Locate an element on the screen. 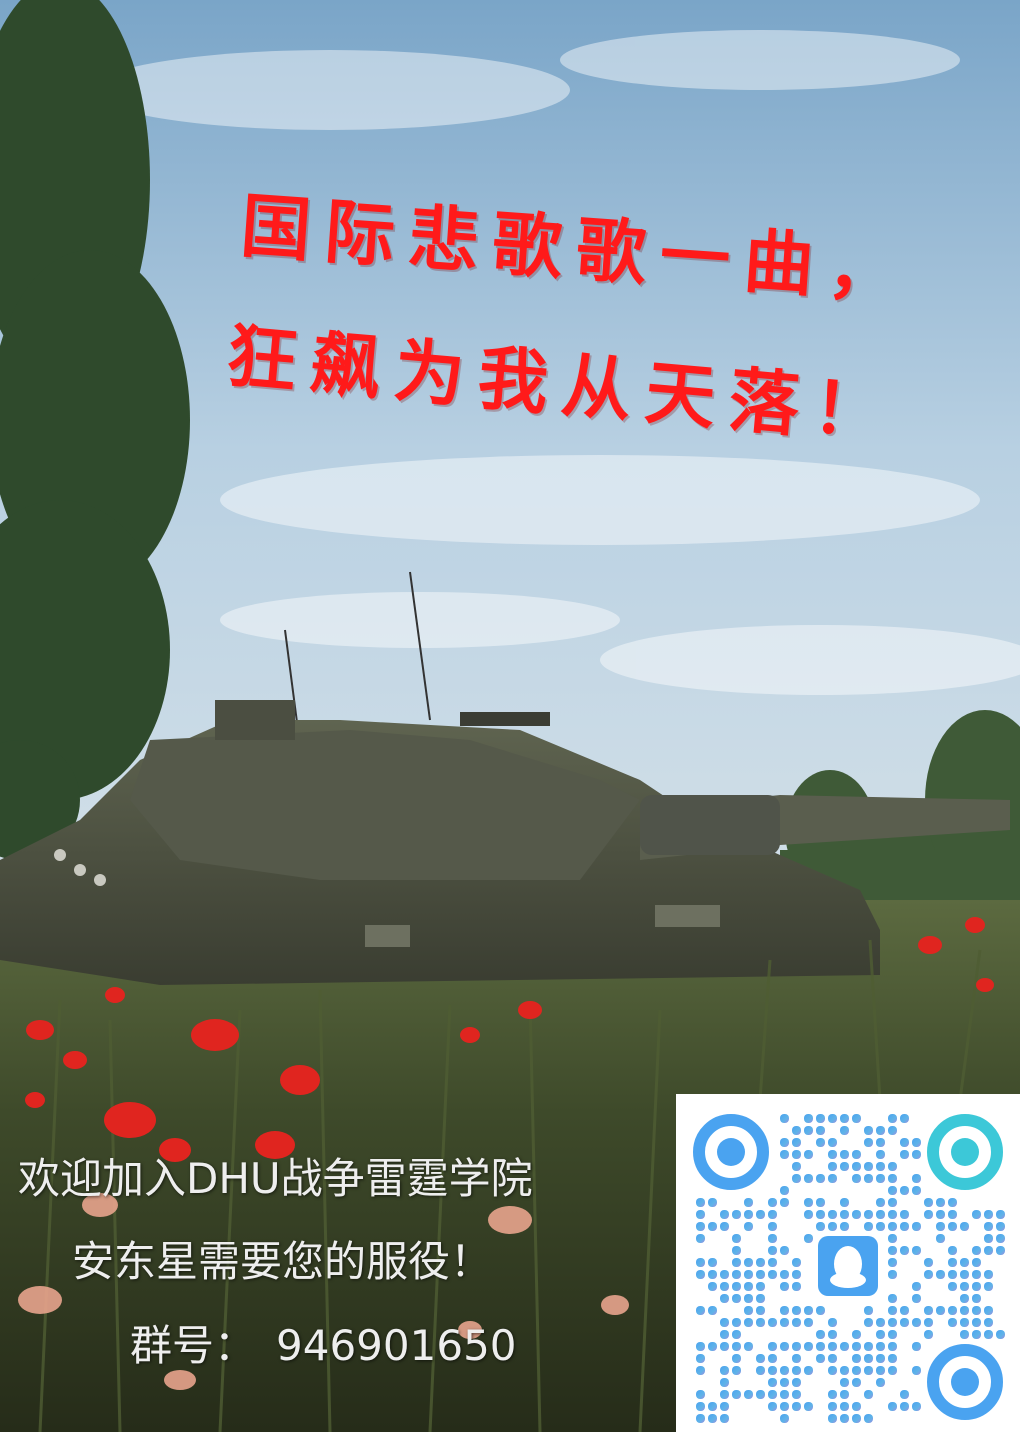  qr-finder-top-left is located at coordinates (731, 1152).